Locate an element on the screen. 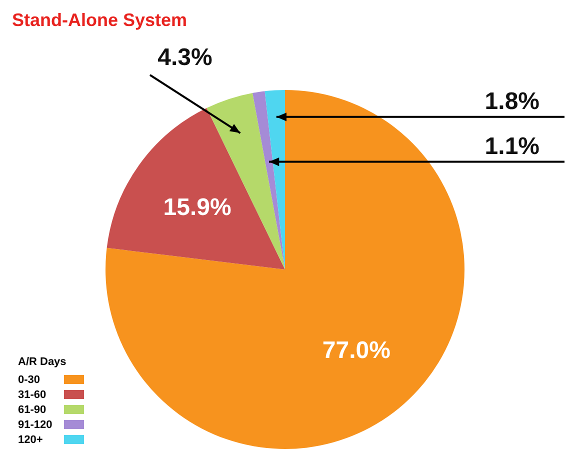  data-label: 15.9% is located at coordinates (197, 207).